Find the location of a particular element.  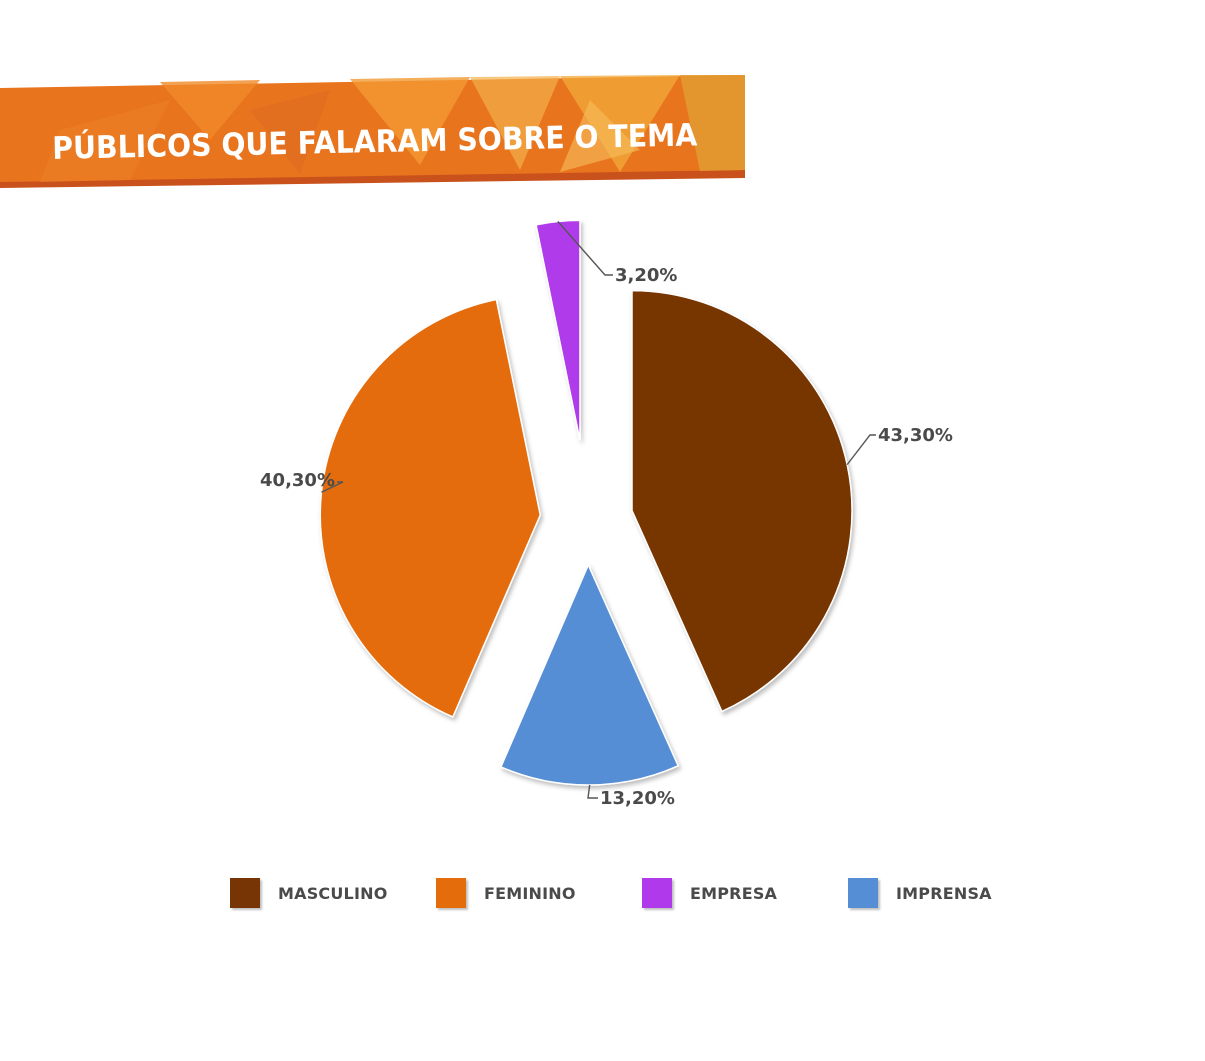

leader-line-imprensa is located at coordinates (592, 791).